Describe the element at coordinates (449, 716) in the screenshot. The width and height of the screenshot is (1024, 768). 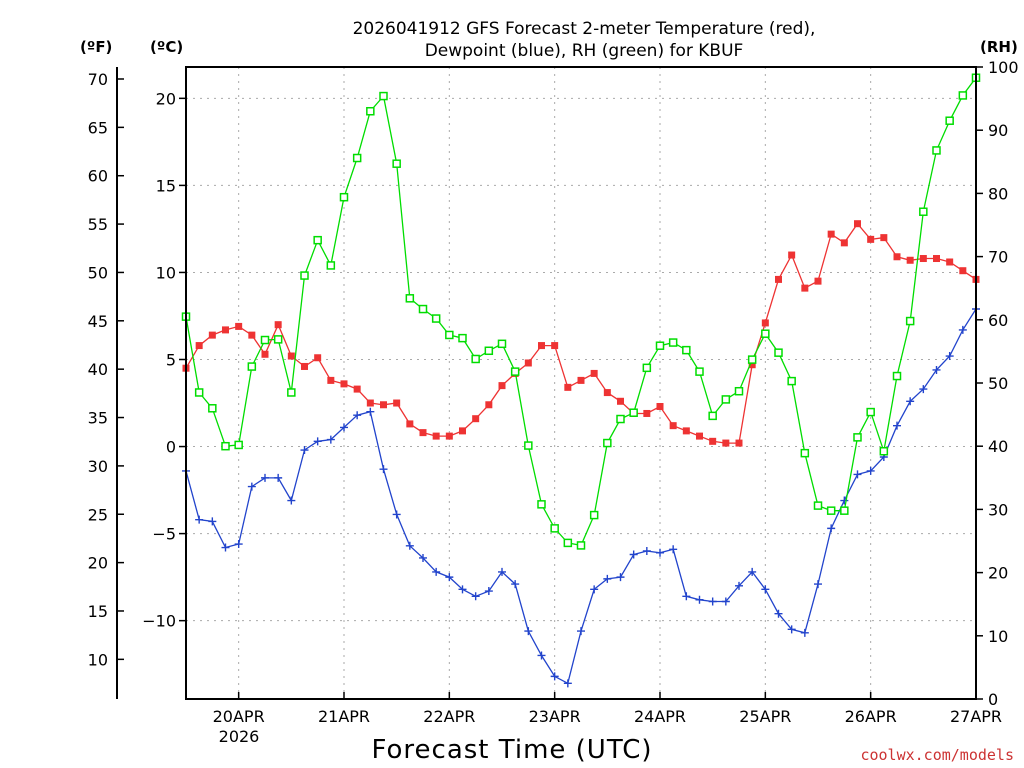
I see `x-tick-label-2: 22APR` at that location.